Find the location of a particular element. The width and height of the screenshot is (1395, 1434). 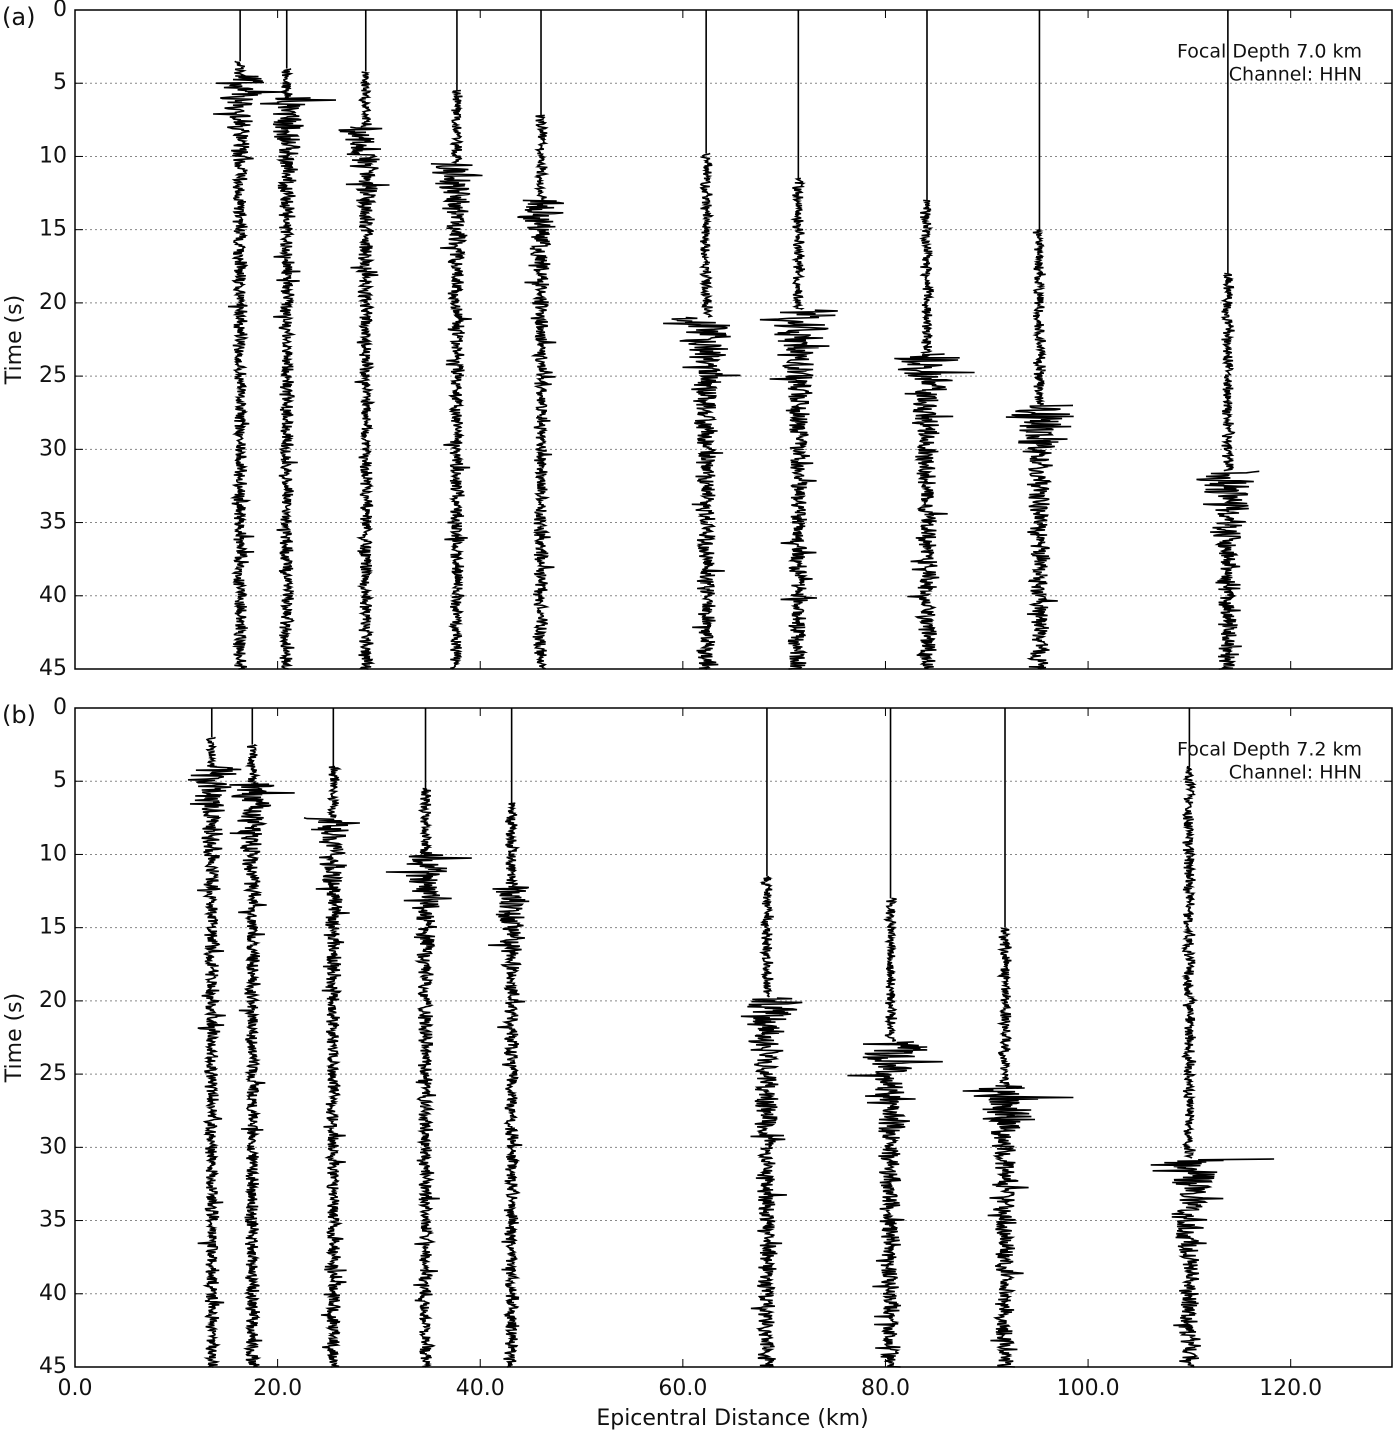

annotation: Focal Depth 7.0 km is located at coordinates (1269, 52).